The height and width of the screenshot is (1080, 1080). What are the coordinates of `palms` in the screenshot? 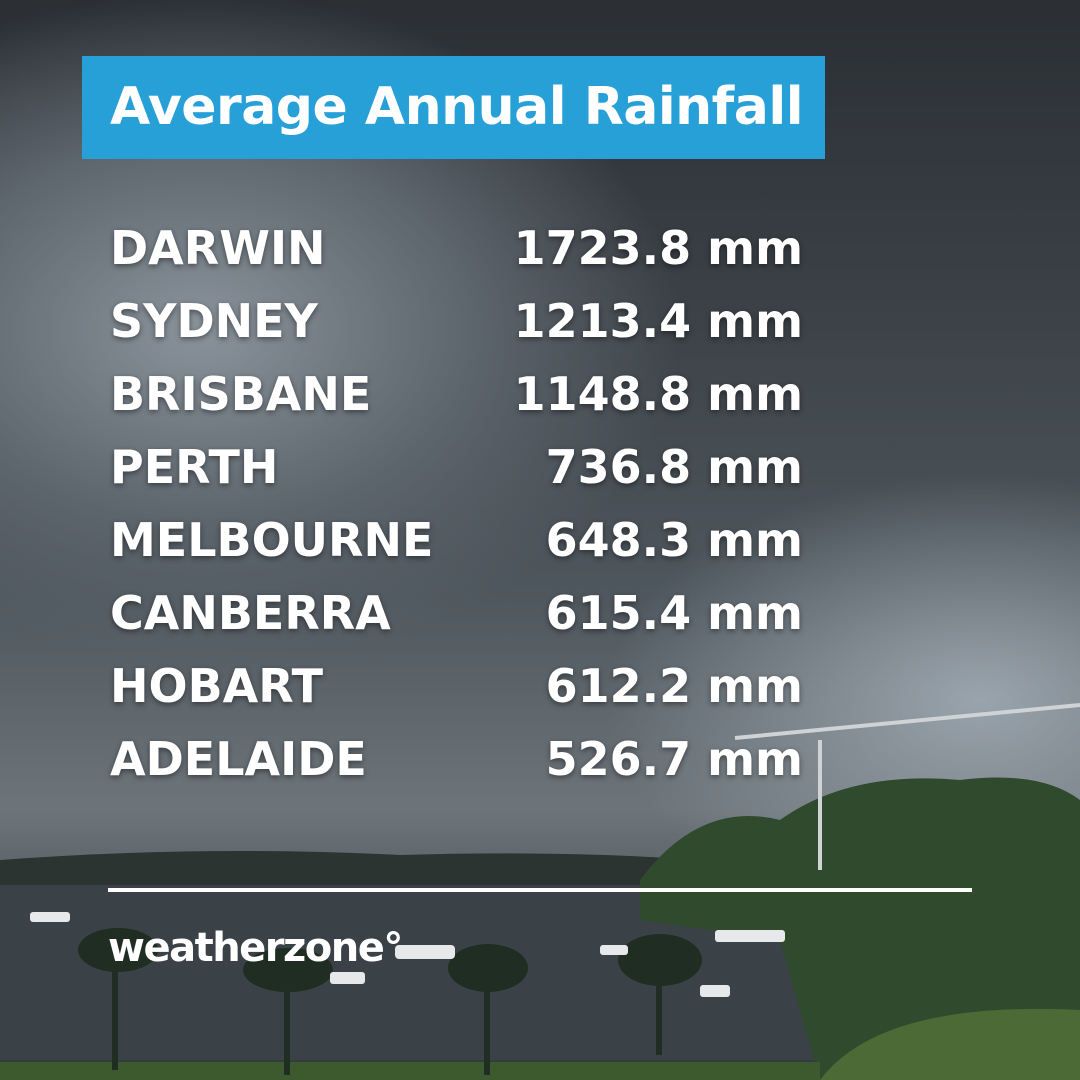 It's located at (390, 1001).